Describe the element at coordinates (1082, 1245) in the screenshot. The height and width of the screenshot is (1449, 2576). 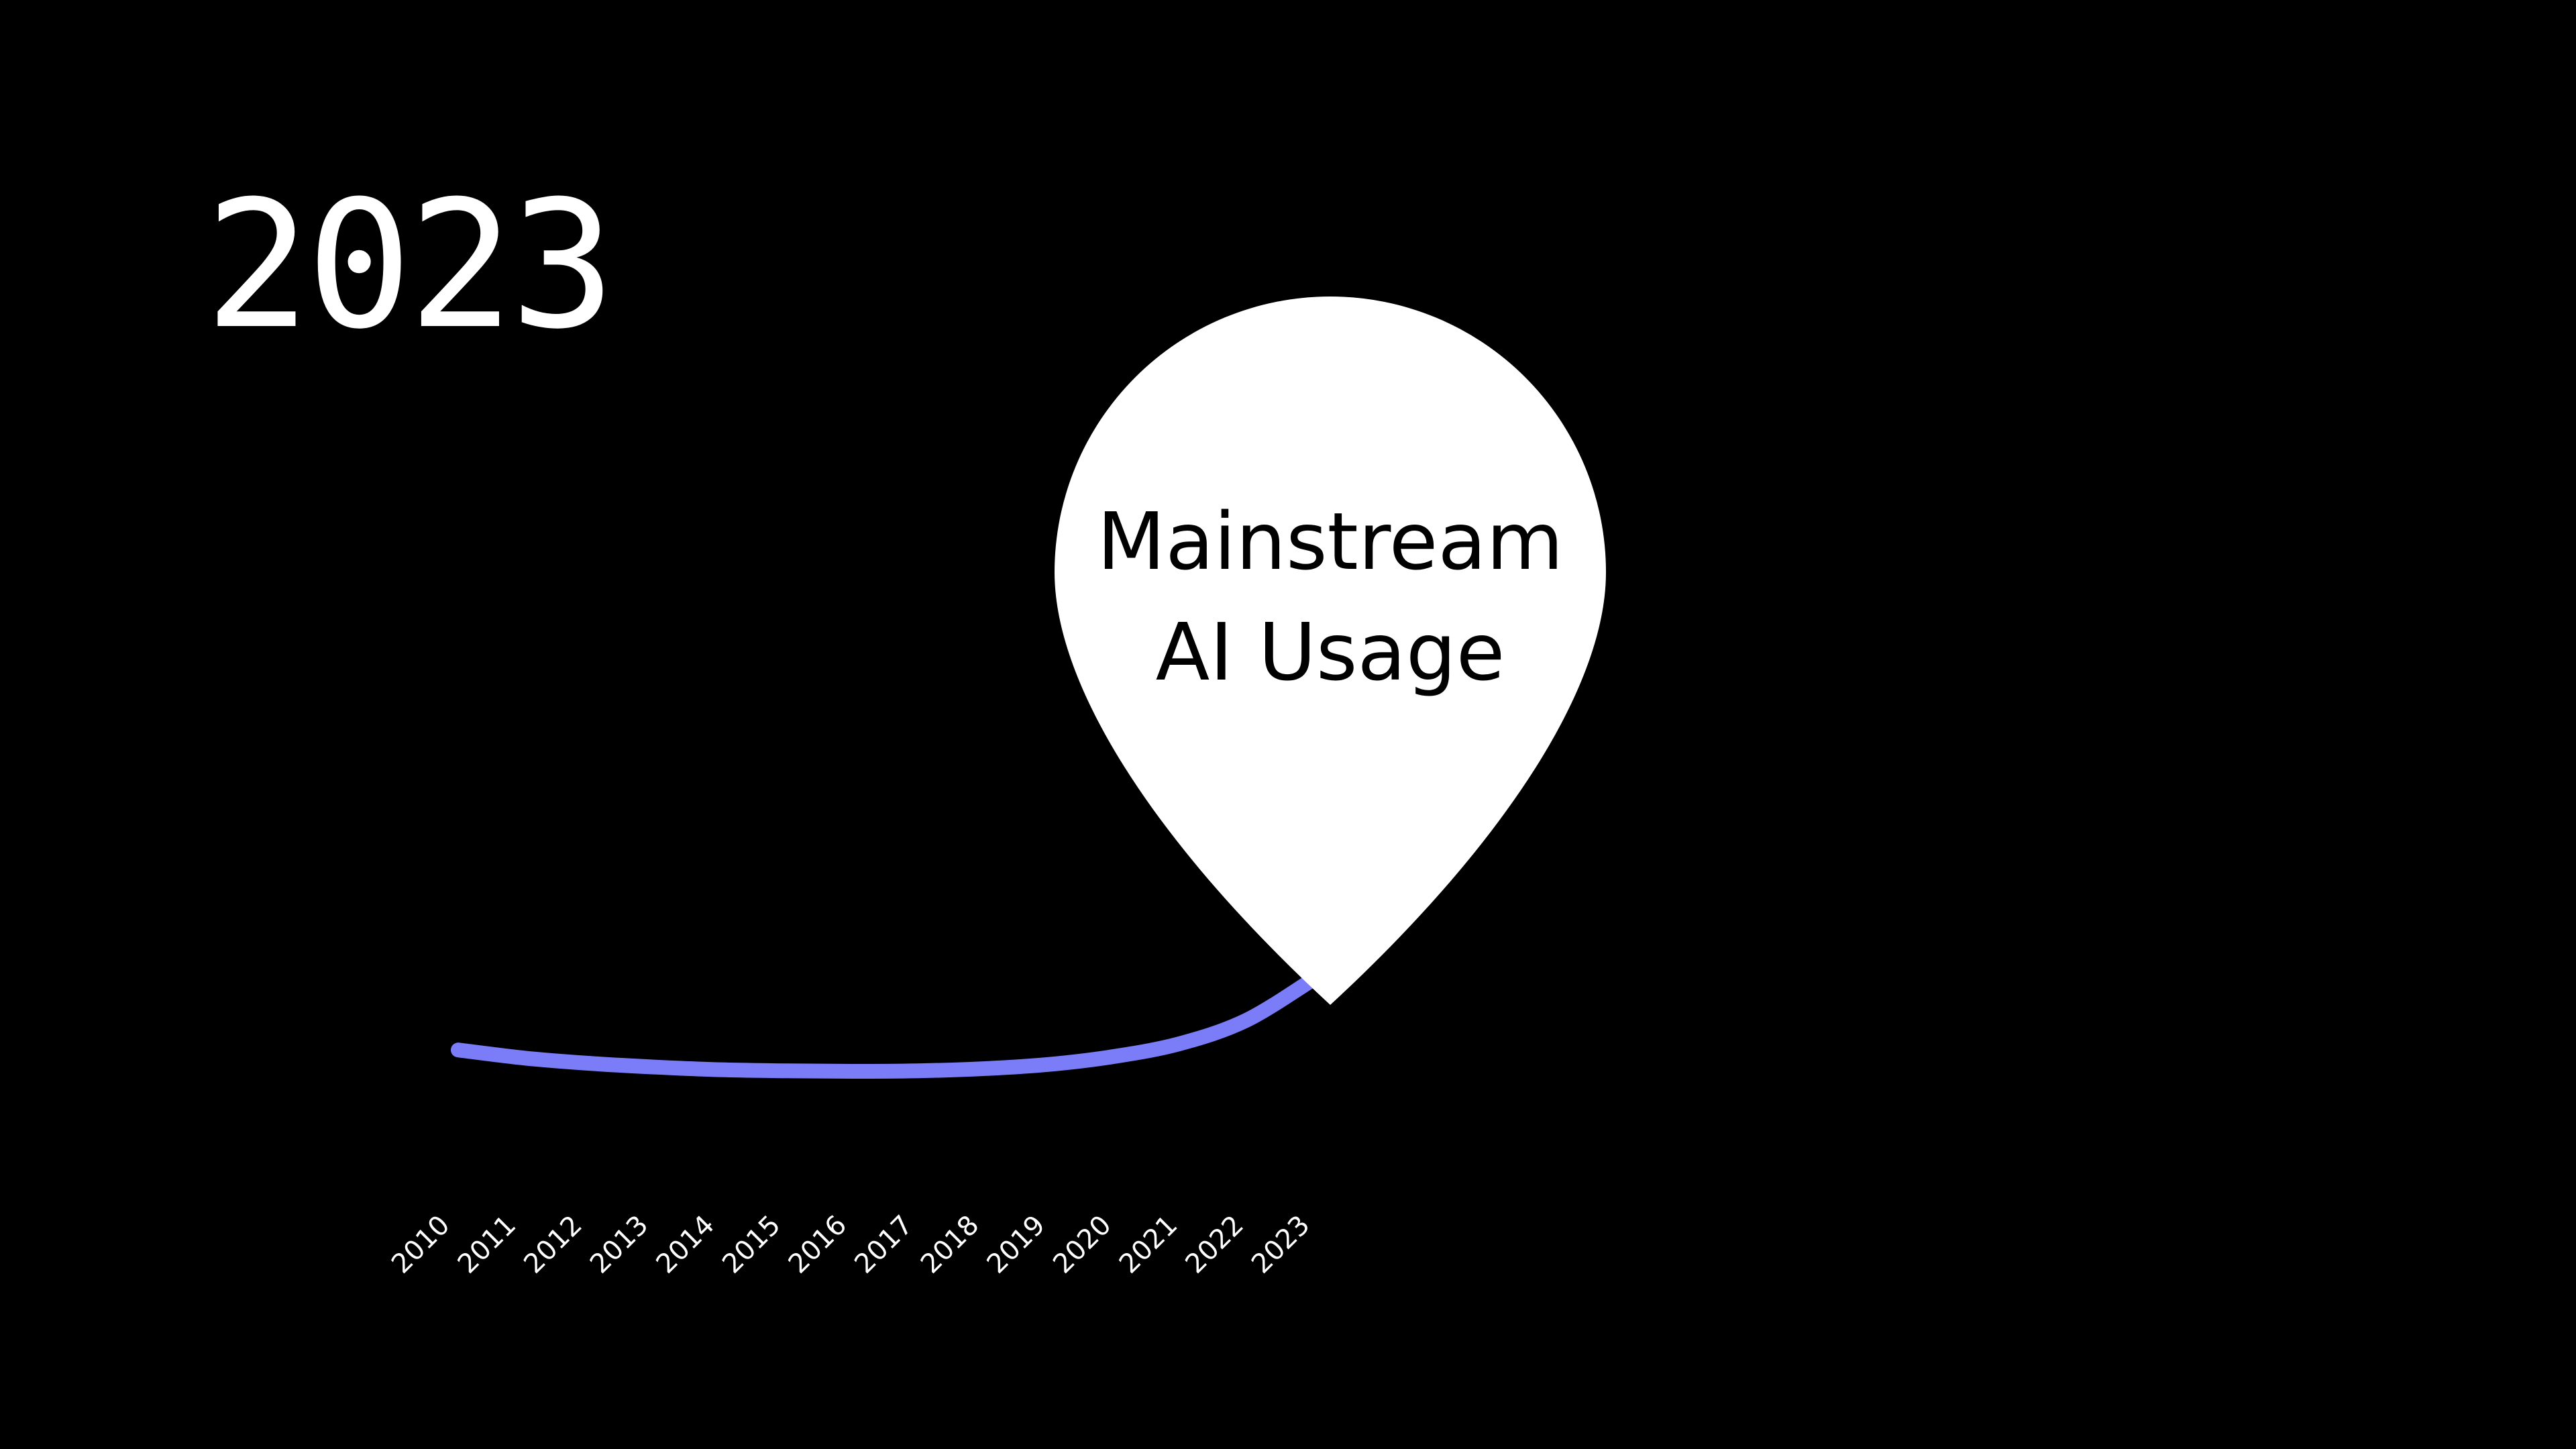
I see `x-tick-label-2020: 2020` at that location.